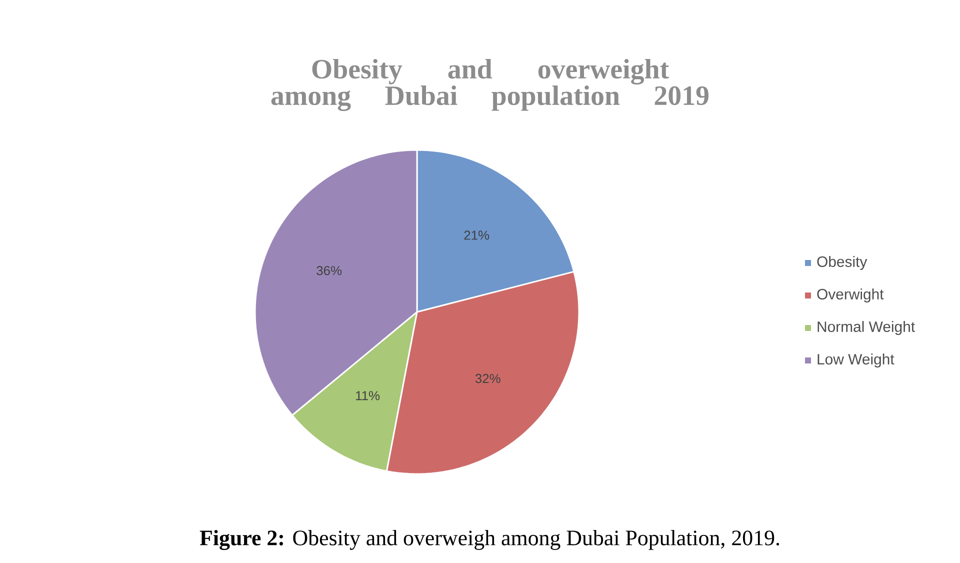  Describe the element at coordinates (477, 235) in the screenshot. I see `data-label: 21%` at that location.